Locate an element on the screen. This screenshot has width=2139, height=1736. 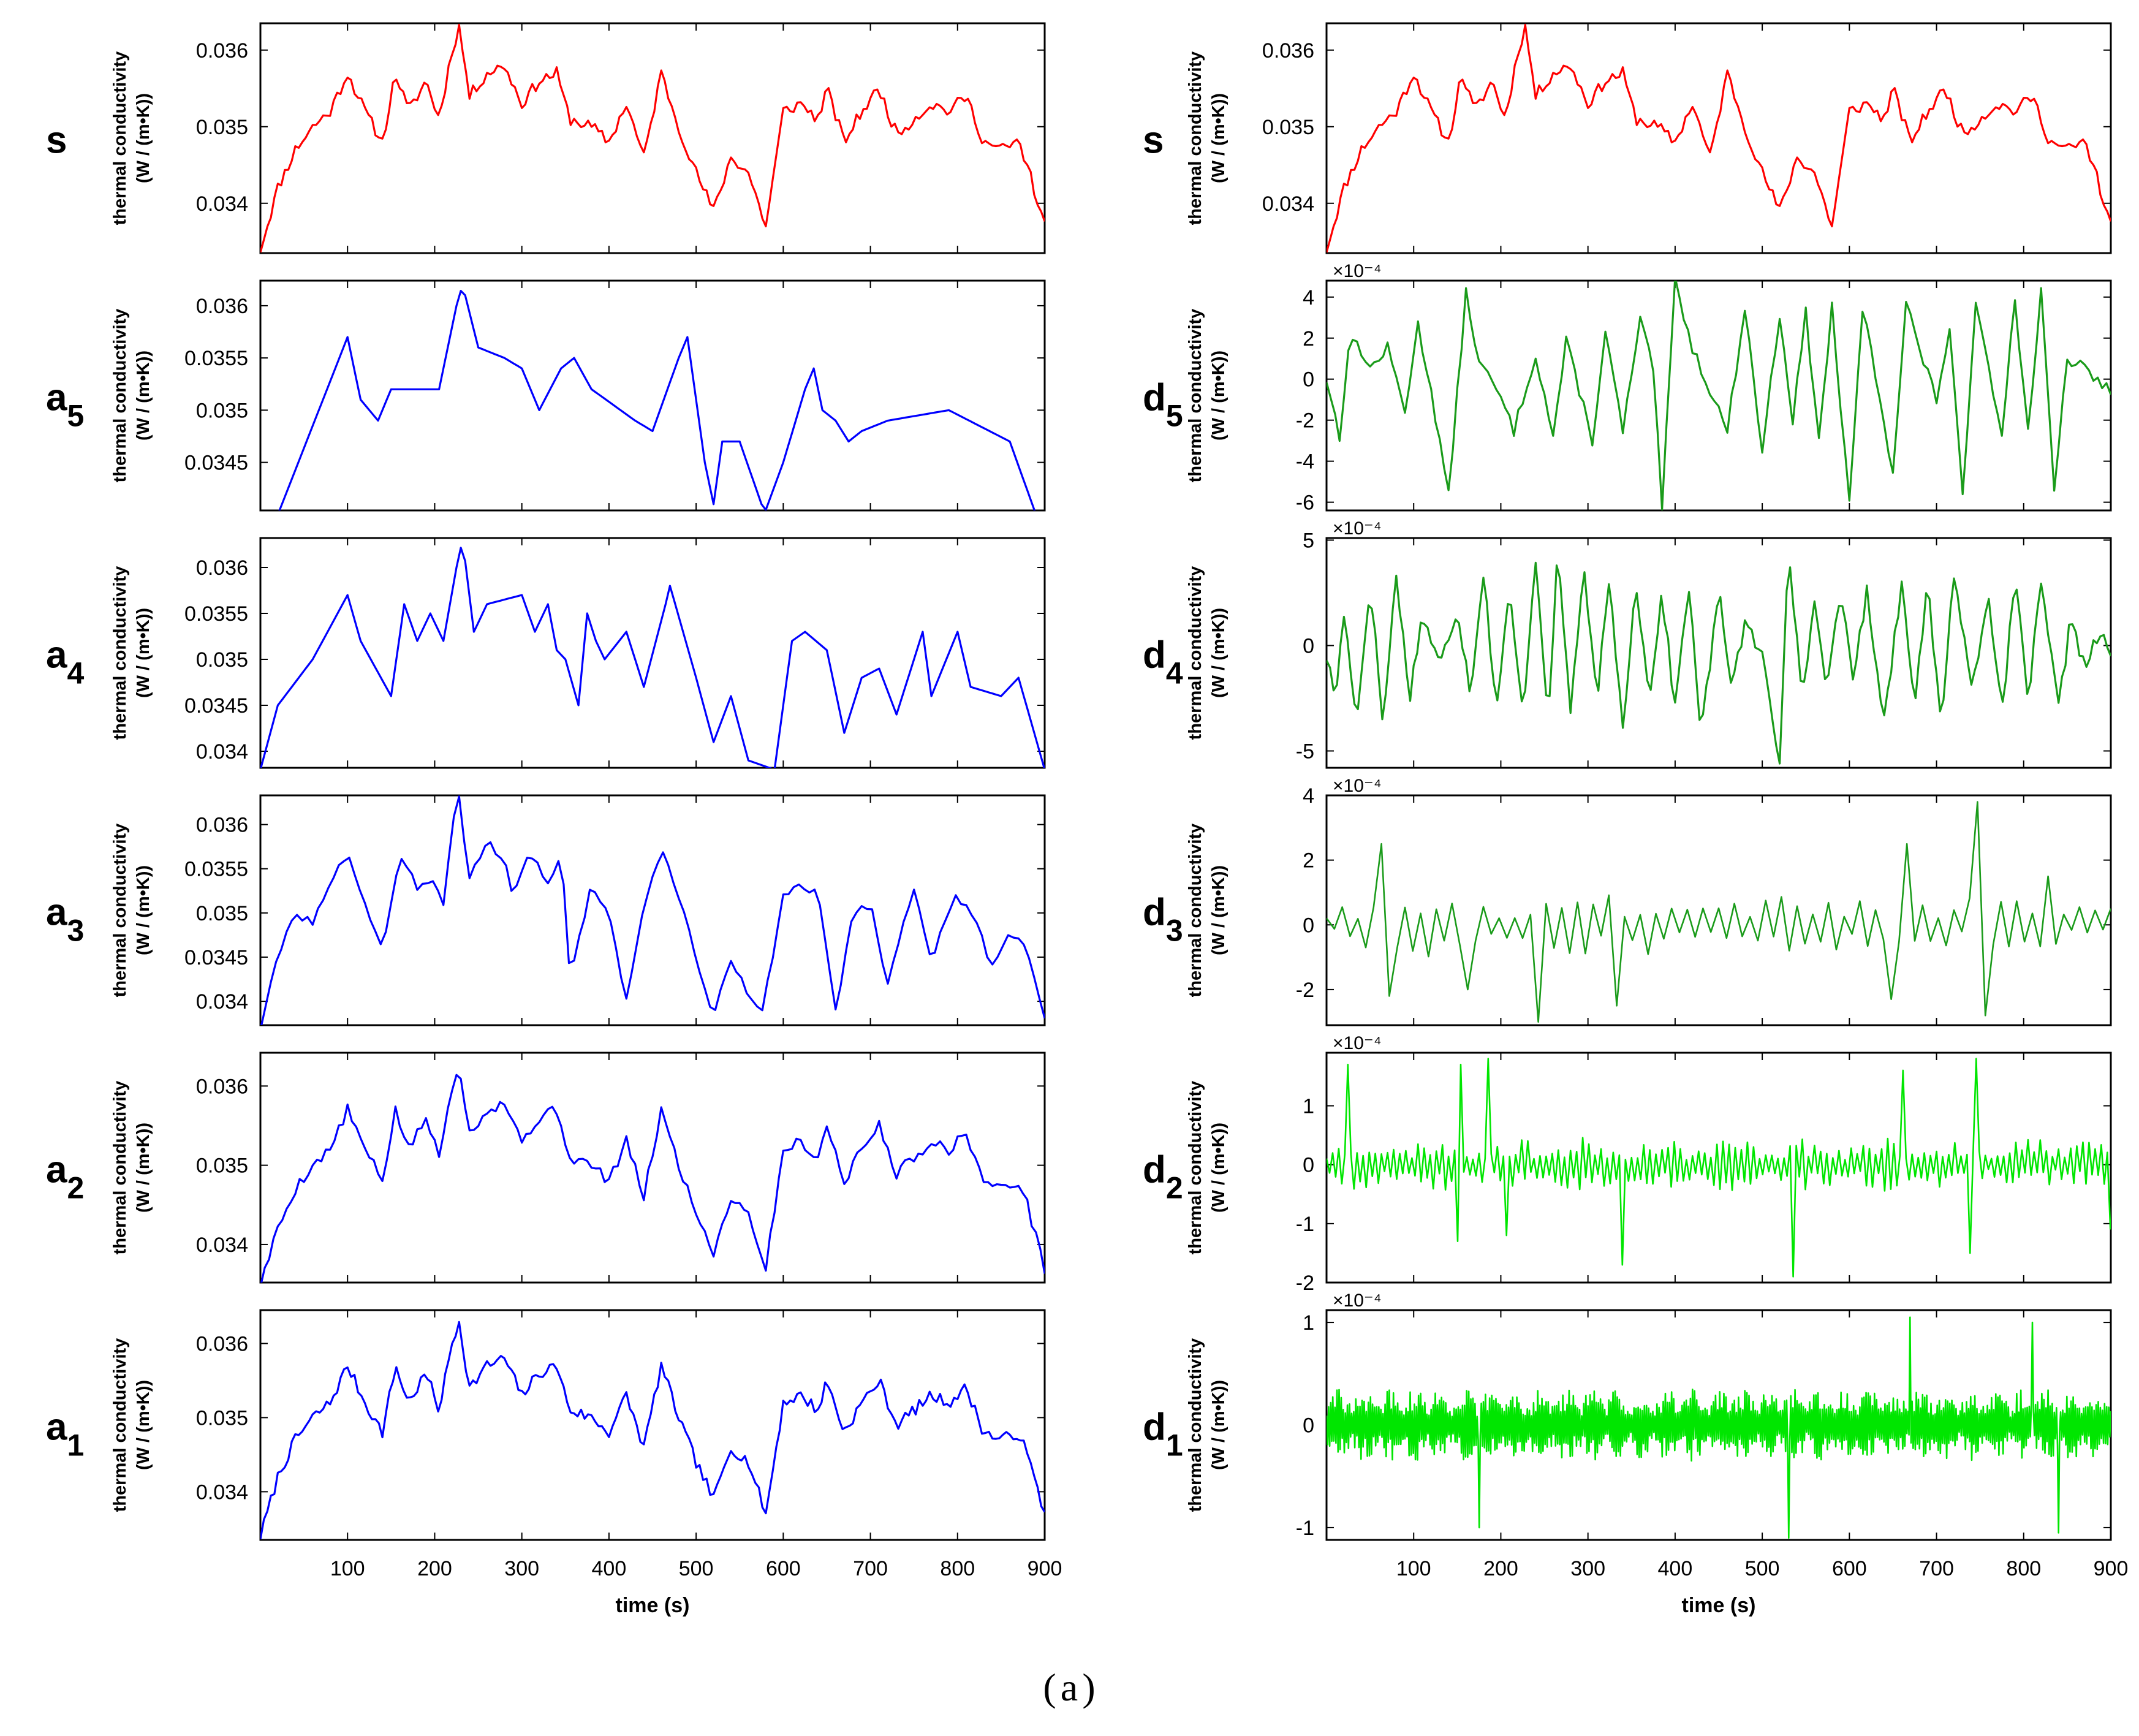
y-tick-label: -5 is located at coordinates (1305, 751).